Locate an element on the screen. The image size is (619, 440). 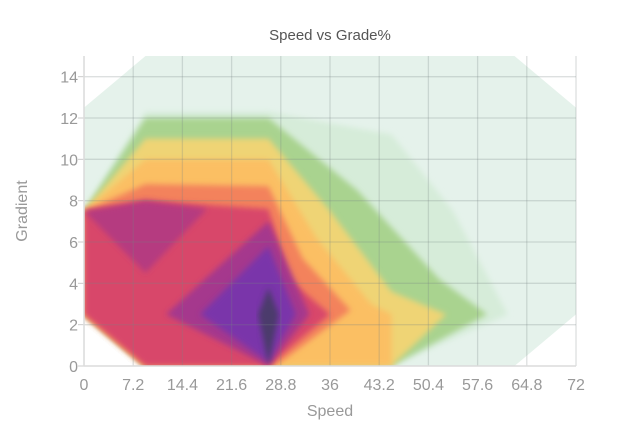
x-tick-label: 21.6 is located at coordinates (231, 385).